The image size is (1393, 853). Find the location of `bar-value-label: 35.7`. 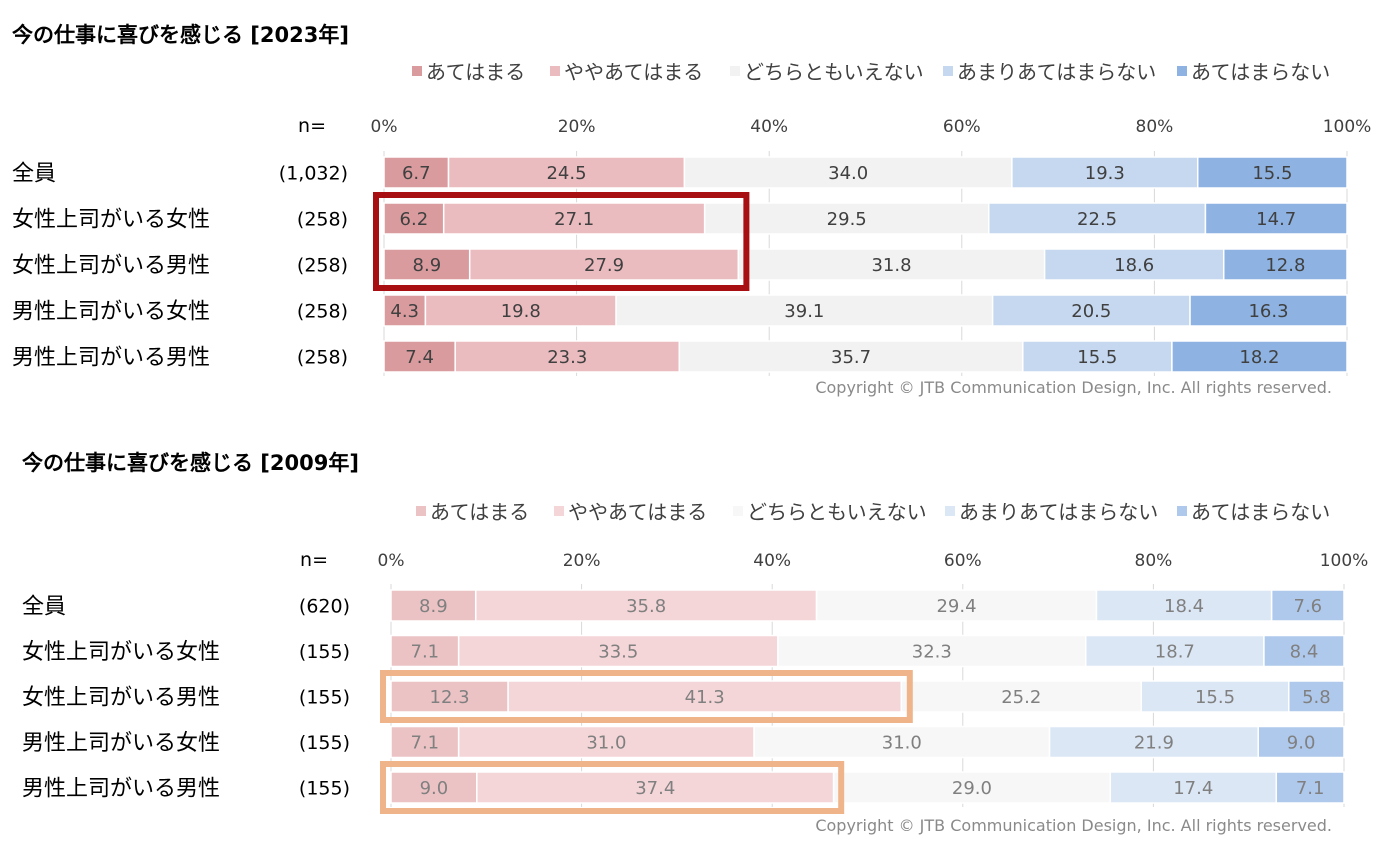

bar-value-label: 35.7 is located at coordinates (851, 357).